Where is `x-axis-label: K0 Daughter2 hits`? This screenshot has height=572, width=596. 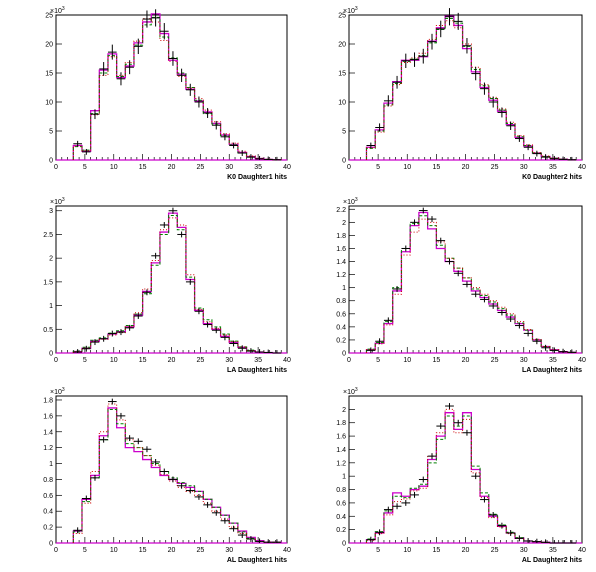
x-axis-label: K0 Daughter2 hits is located at coordinates (552, 177).